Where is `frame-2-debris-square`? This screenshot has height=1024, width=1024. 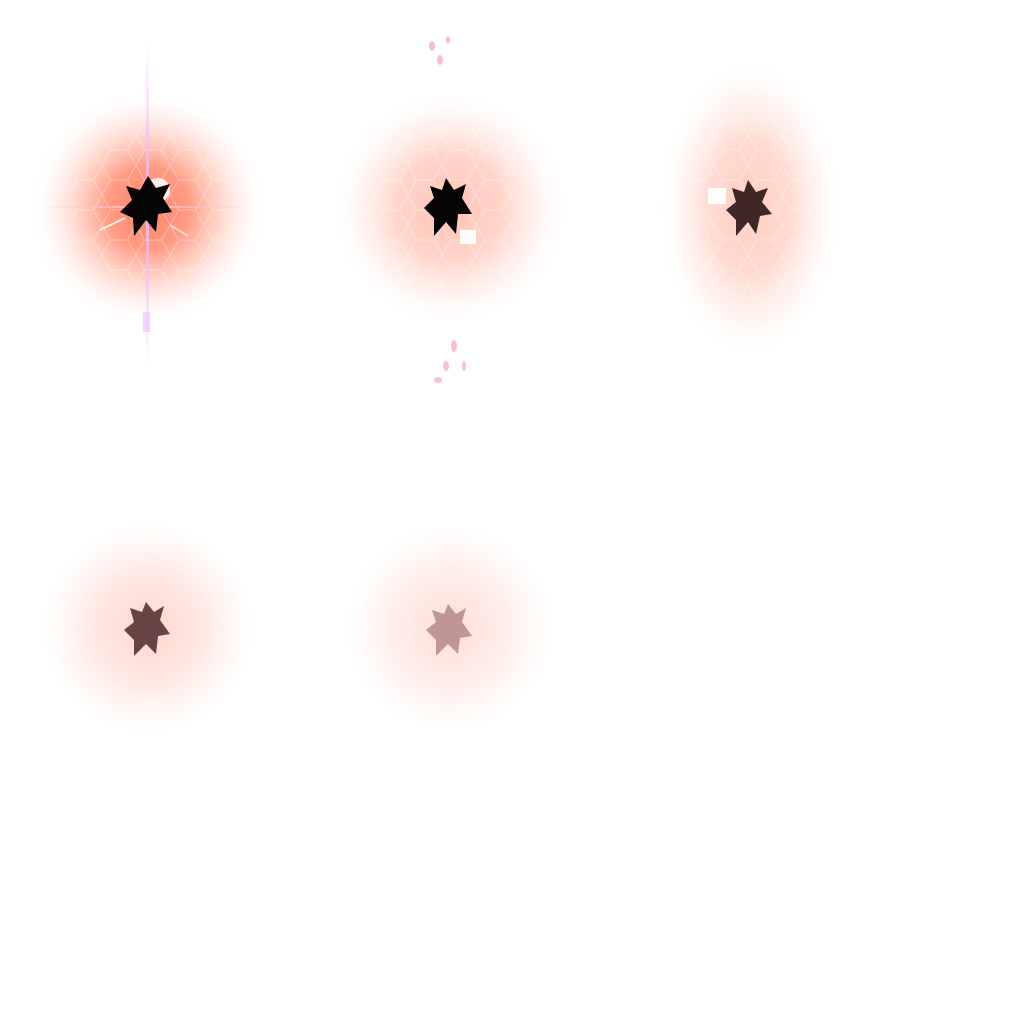
frame-2-debris-square is located at coordinates (468, 237).